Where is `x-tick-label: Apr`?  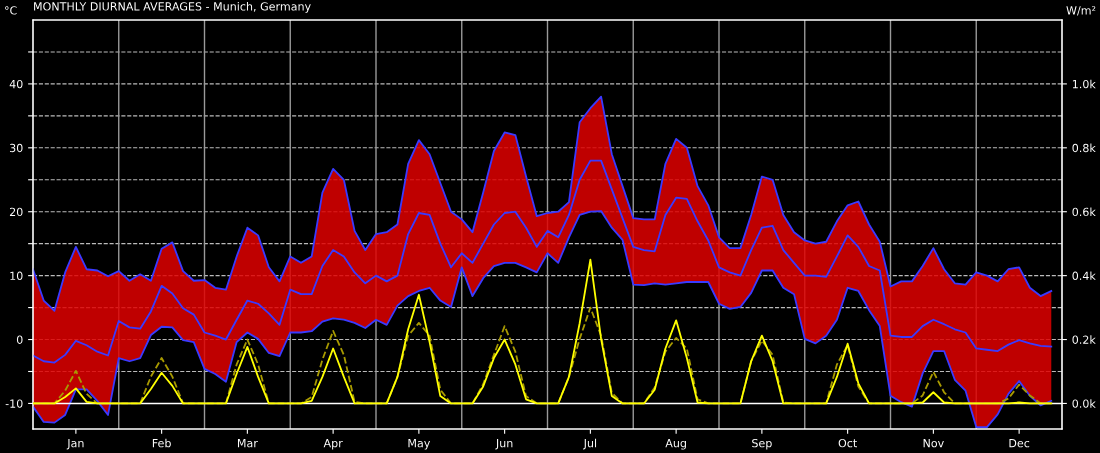
x-tick-label: Apr is located at coordinates (333, 444).